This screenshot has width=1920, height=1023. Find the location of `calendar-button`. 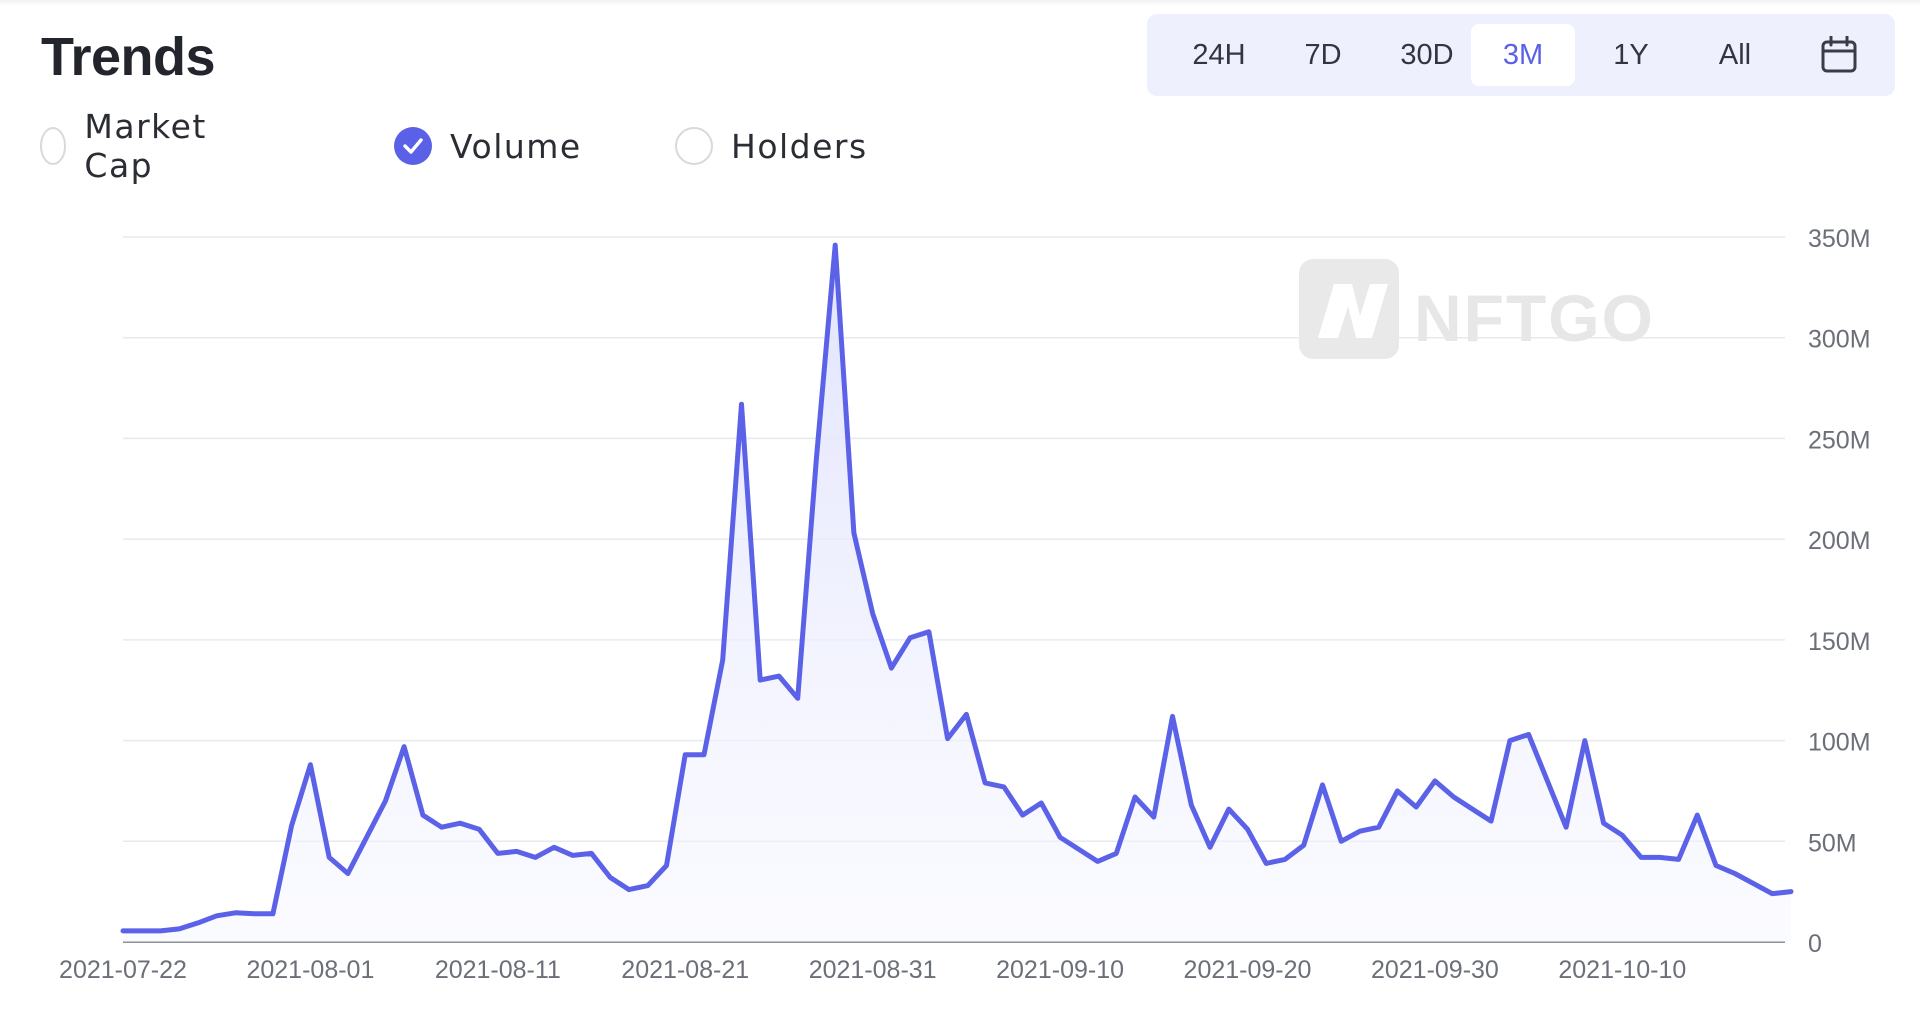

calendar-button is located at coordinates (1839, 55).